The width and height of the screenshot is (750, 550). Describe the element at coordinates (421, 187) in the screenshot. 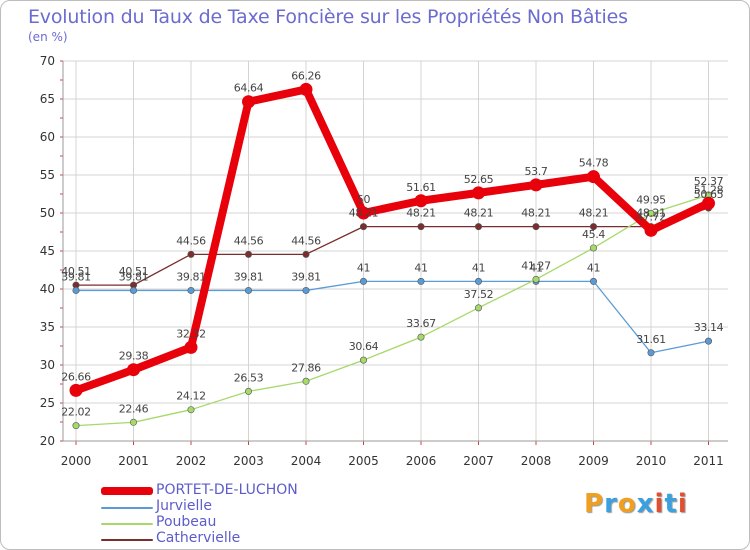

I see `data-label: 51.61` at that location.